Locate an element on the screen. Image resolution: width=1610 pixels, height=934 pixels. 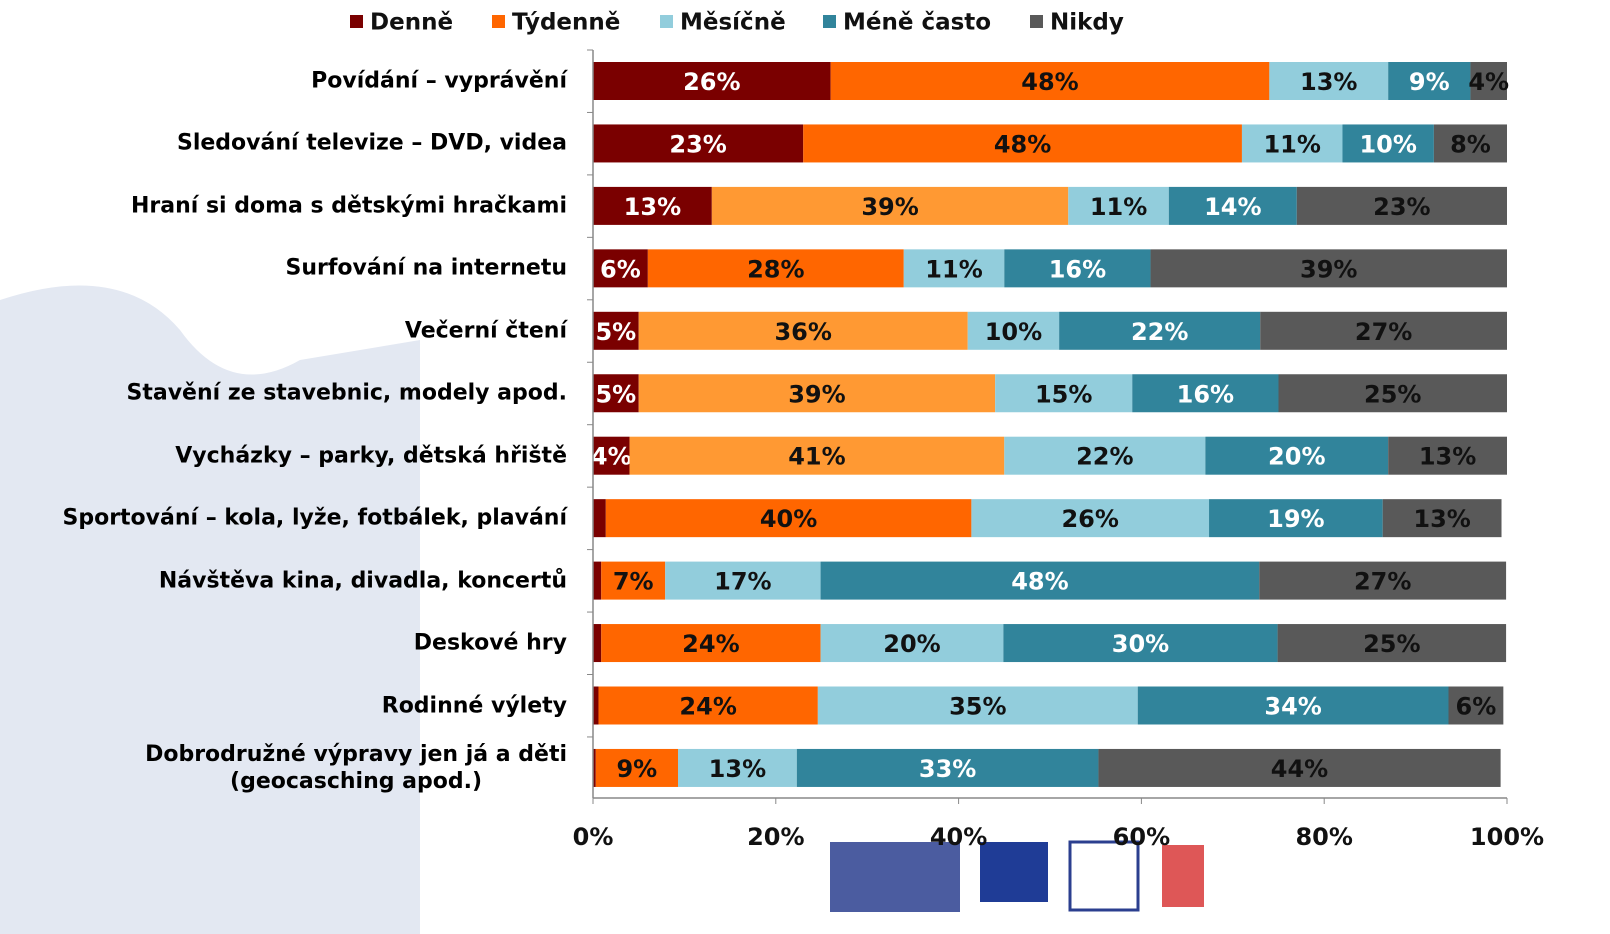
category-label: Povídání – vyprávění is located at coordinates (439, 81).